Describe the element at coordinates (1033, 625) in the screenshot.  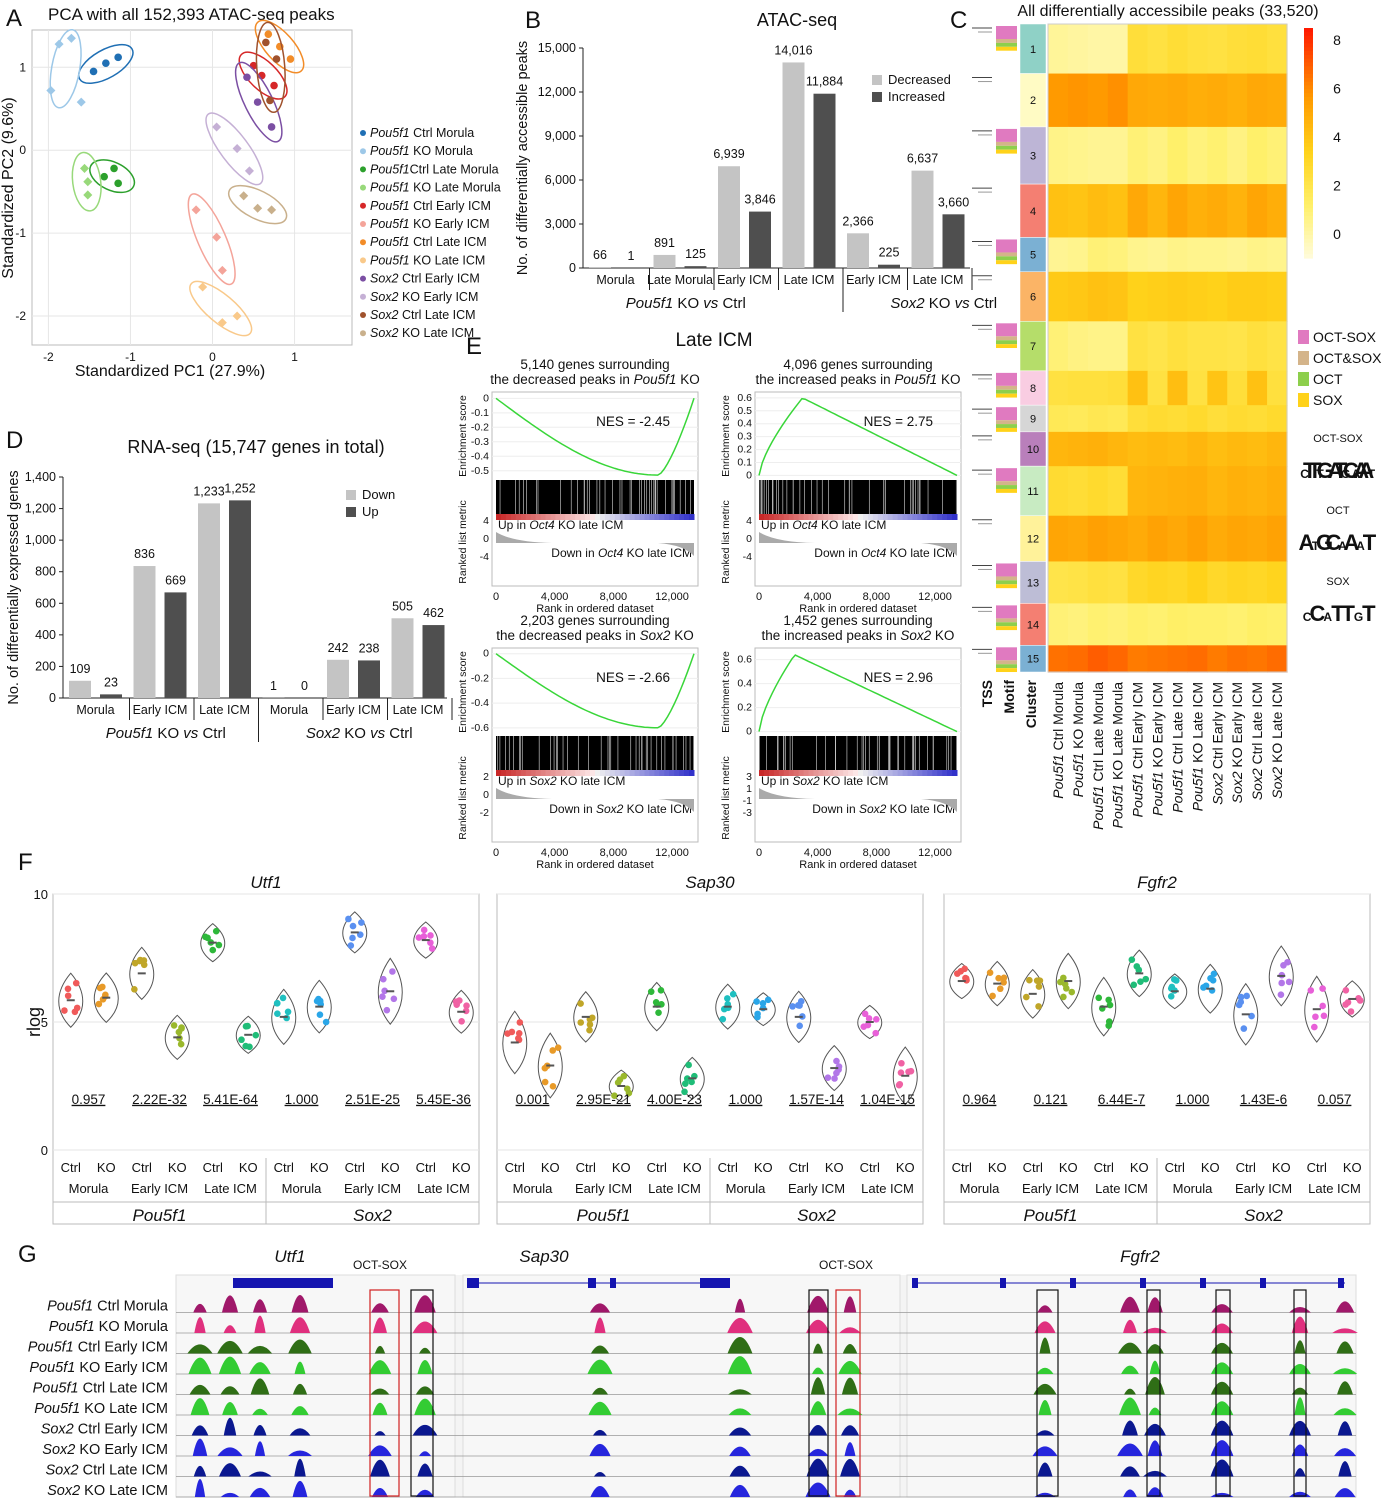
I see `cluster-label: 14` at that location.